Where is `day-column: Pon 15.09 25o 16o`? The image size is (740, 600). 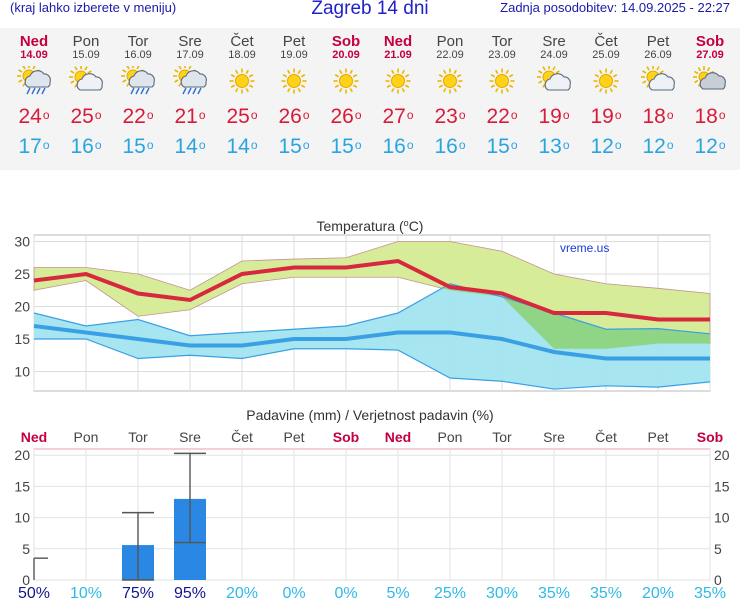
day-column: Pon 15.09 25o 16o is located at coordinates (86, 96).